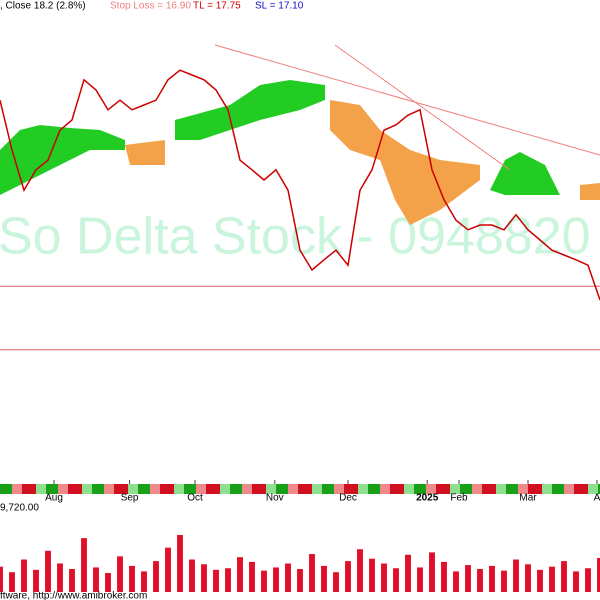  What do you see at coordinates (528, 498) in the screenshot?
I see `x-tick-label: Mar` at bounding box center [528, 498].